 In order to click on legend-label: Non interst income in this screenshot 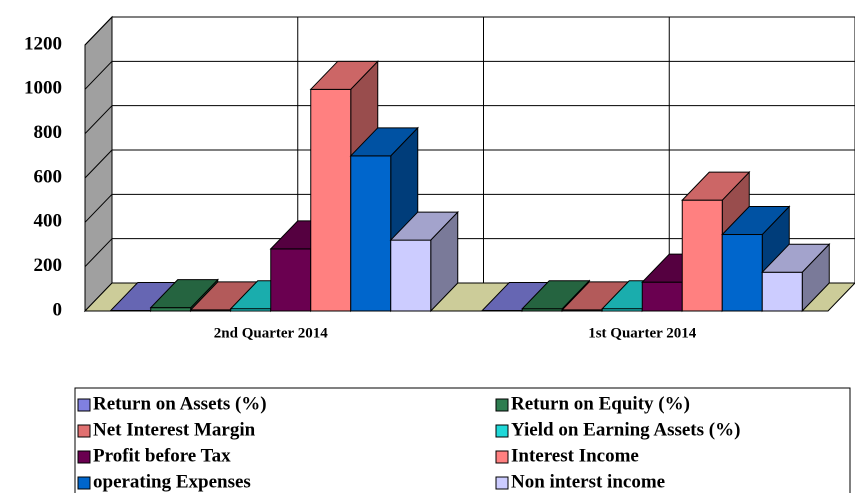, I will do `click(588, 481)`.